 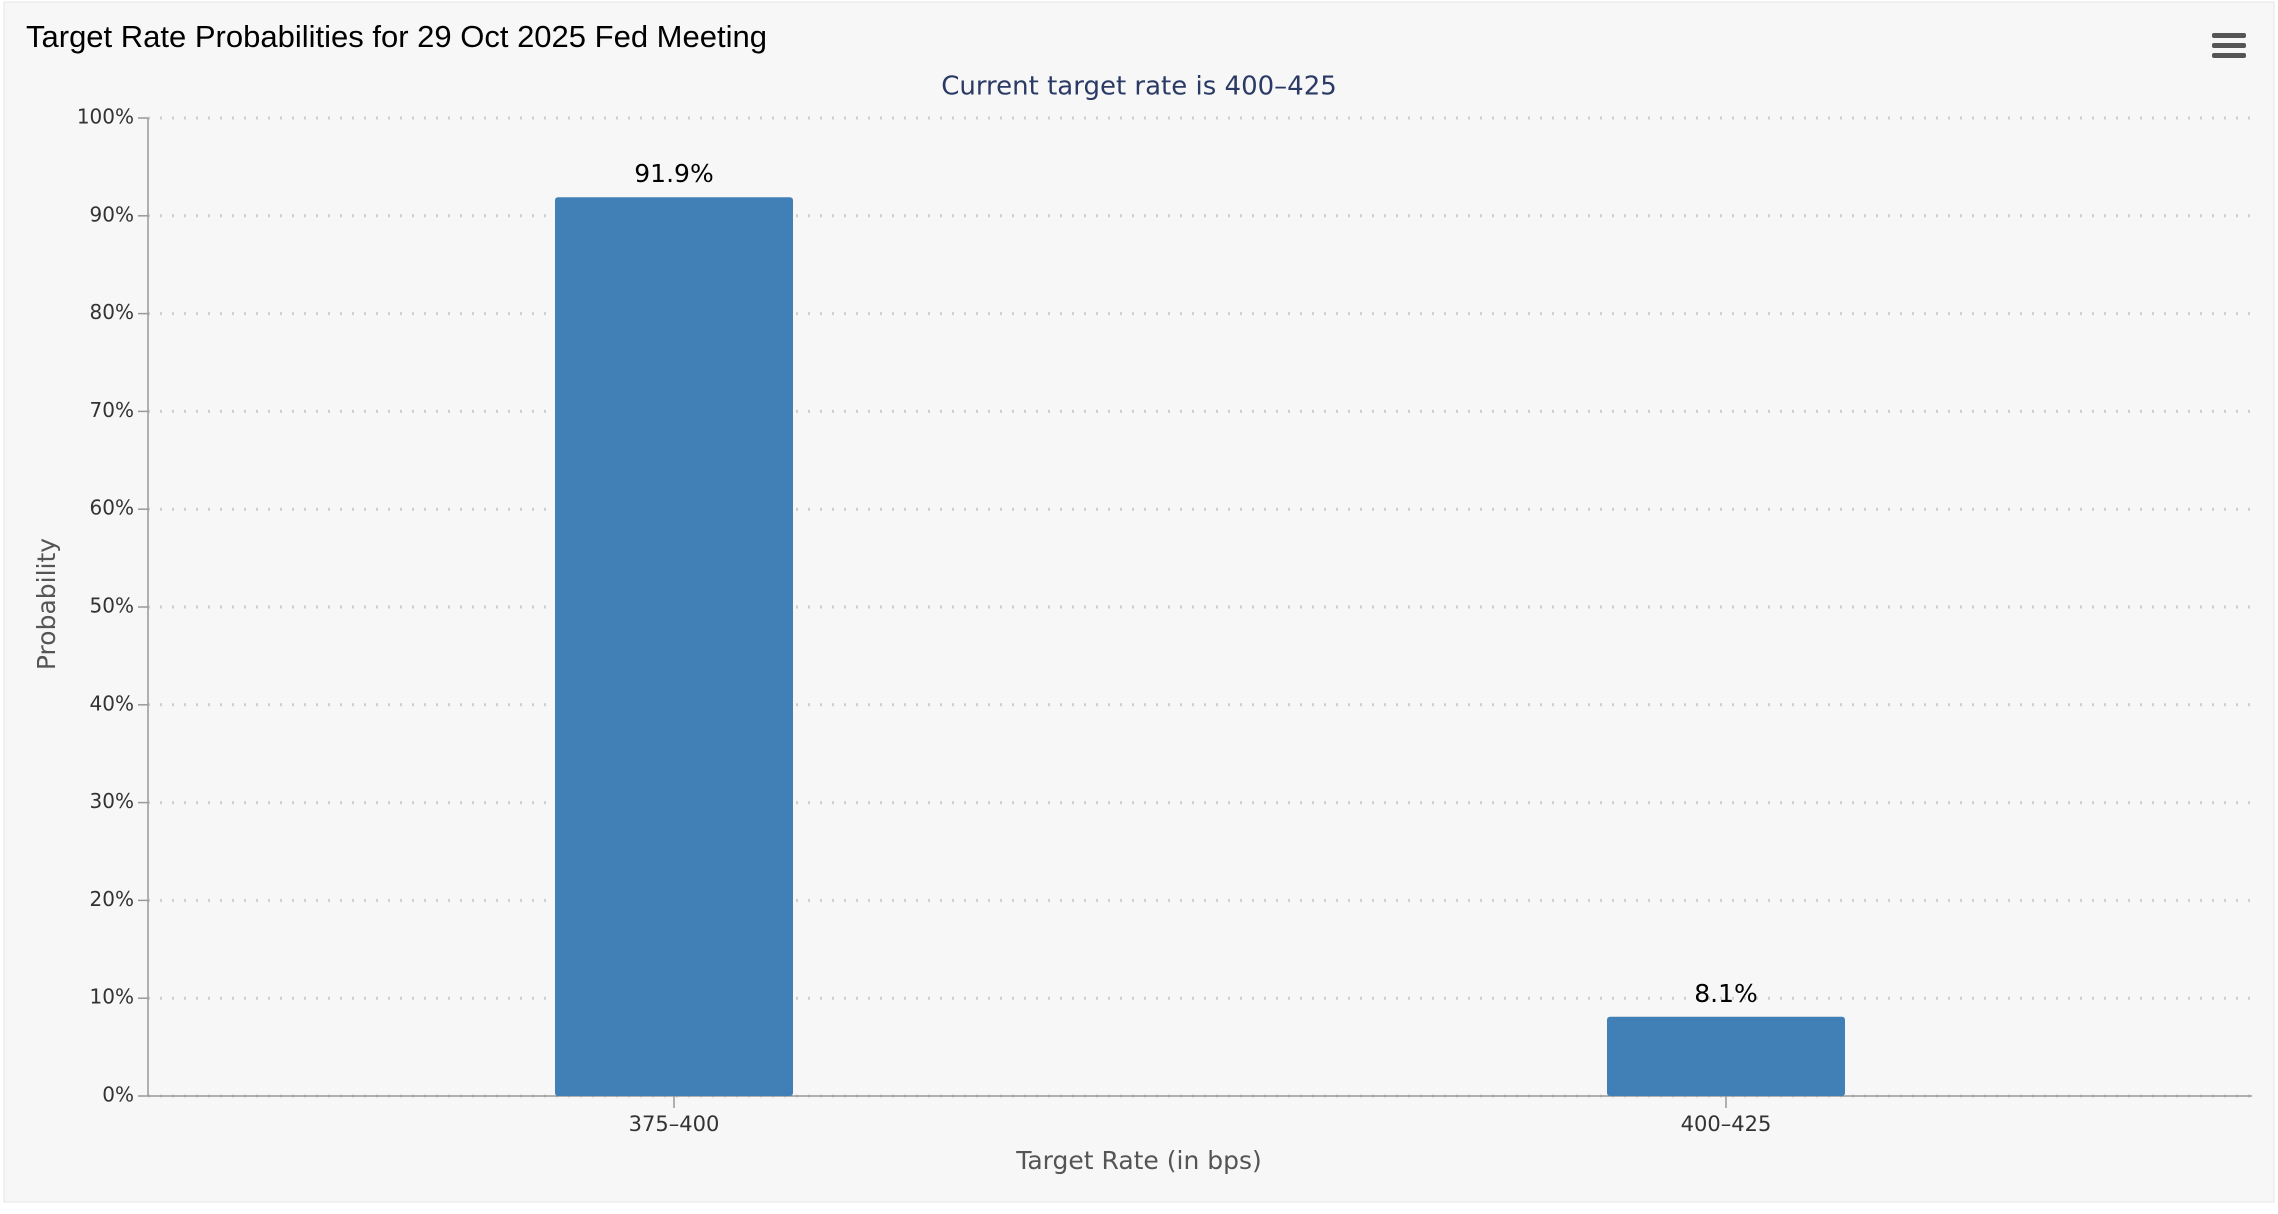 I want to click on x-tick-label: 400–425, so click(x=1726, y=1124).